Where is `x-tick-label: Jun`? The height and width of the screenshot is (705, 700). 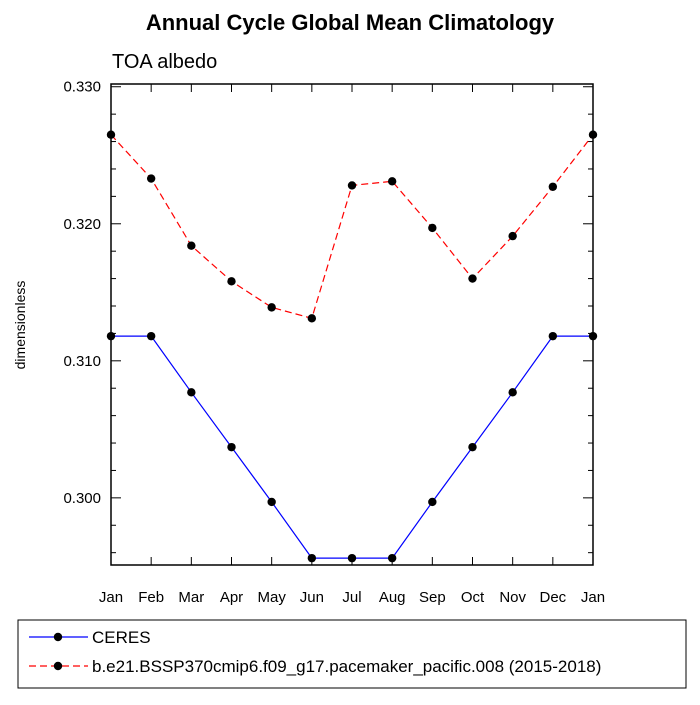
x-tick-label: Jun is located at coordinates (312, 597).